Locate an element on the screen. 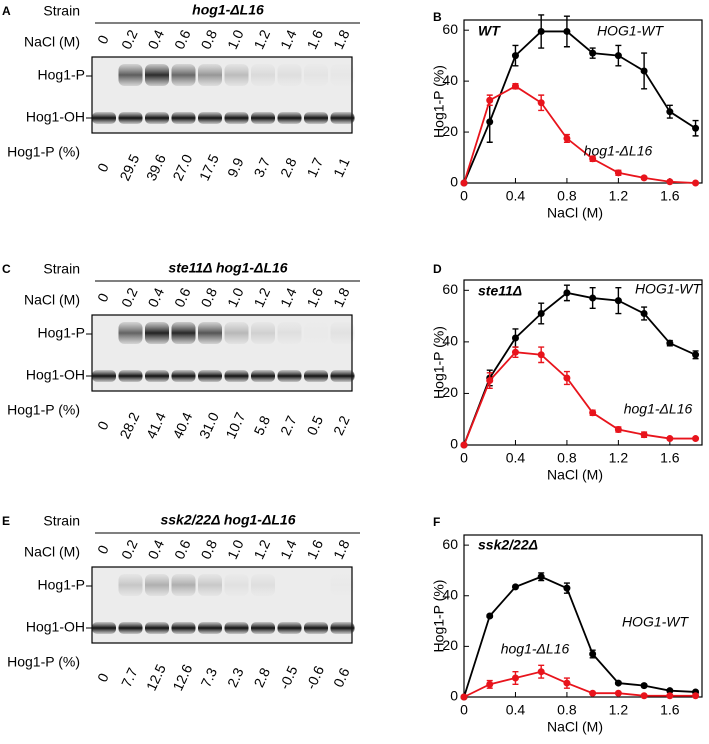 The height and width of the screenshot is (744, 709). quant-value: 7.3 is located at coordinates (208, 677).